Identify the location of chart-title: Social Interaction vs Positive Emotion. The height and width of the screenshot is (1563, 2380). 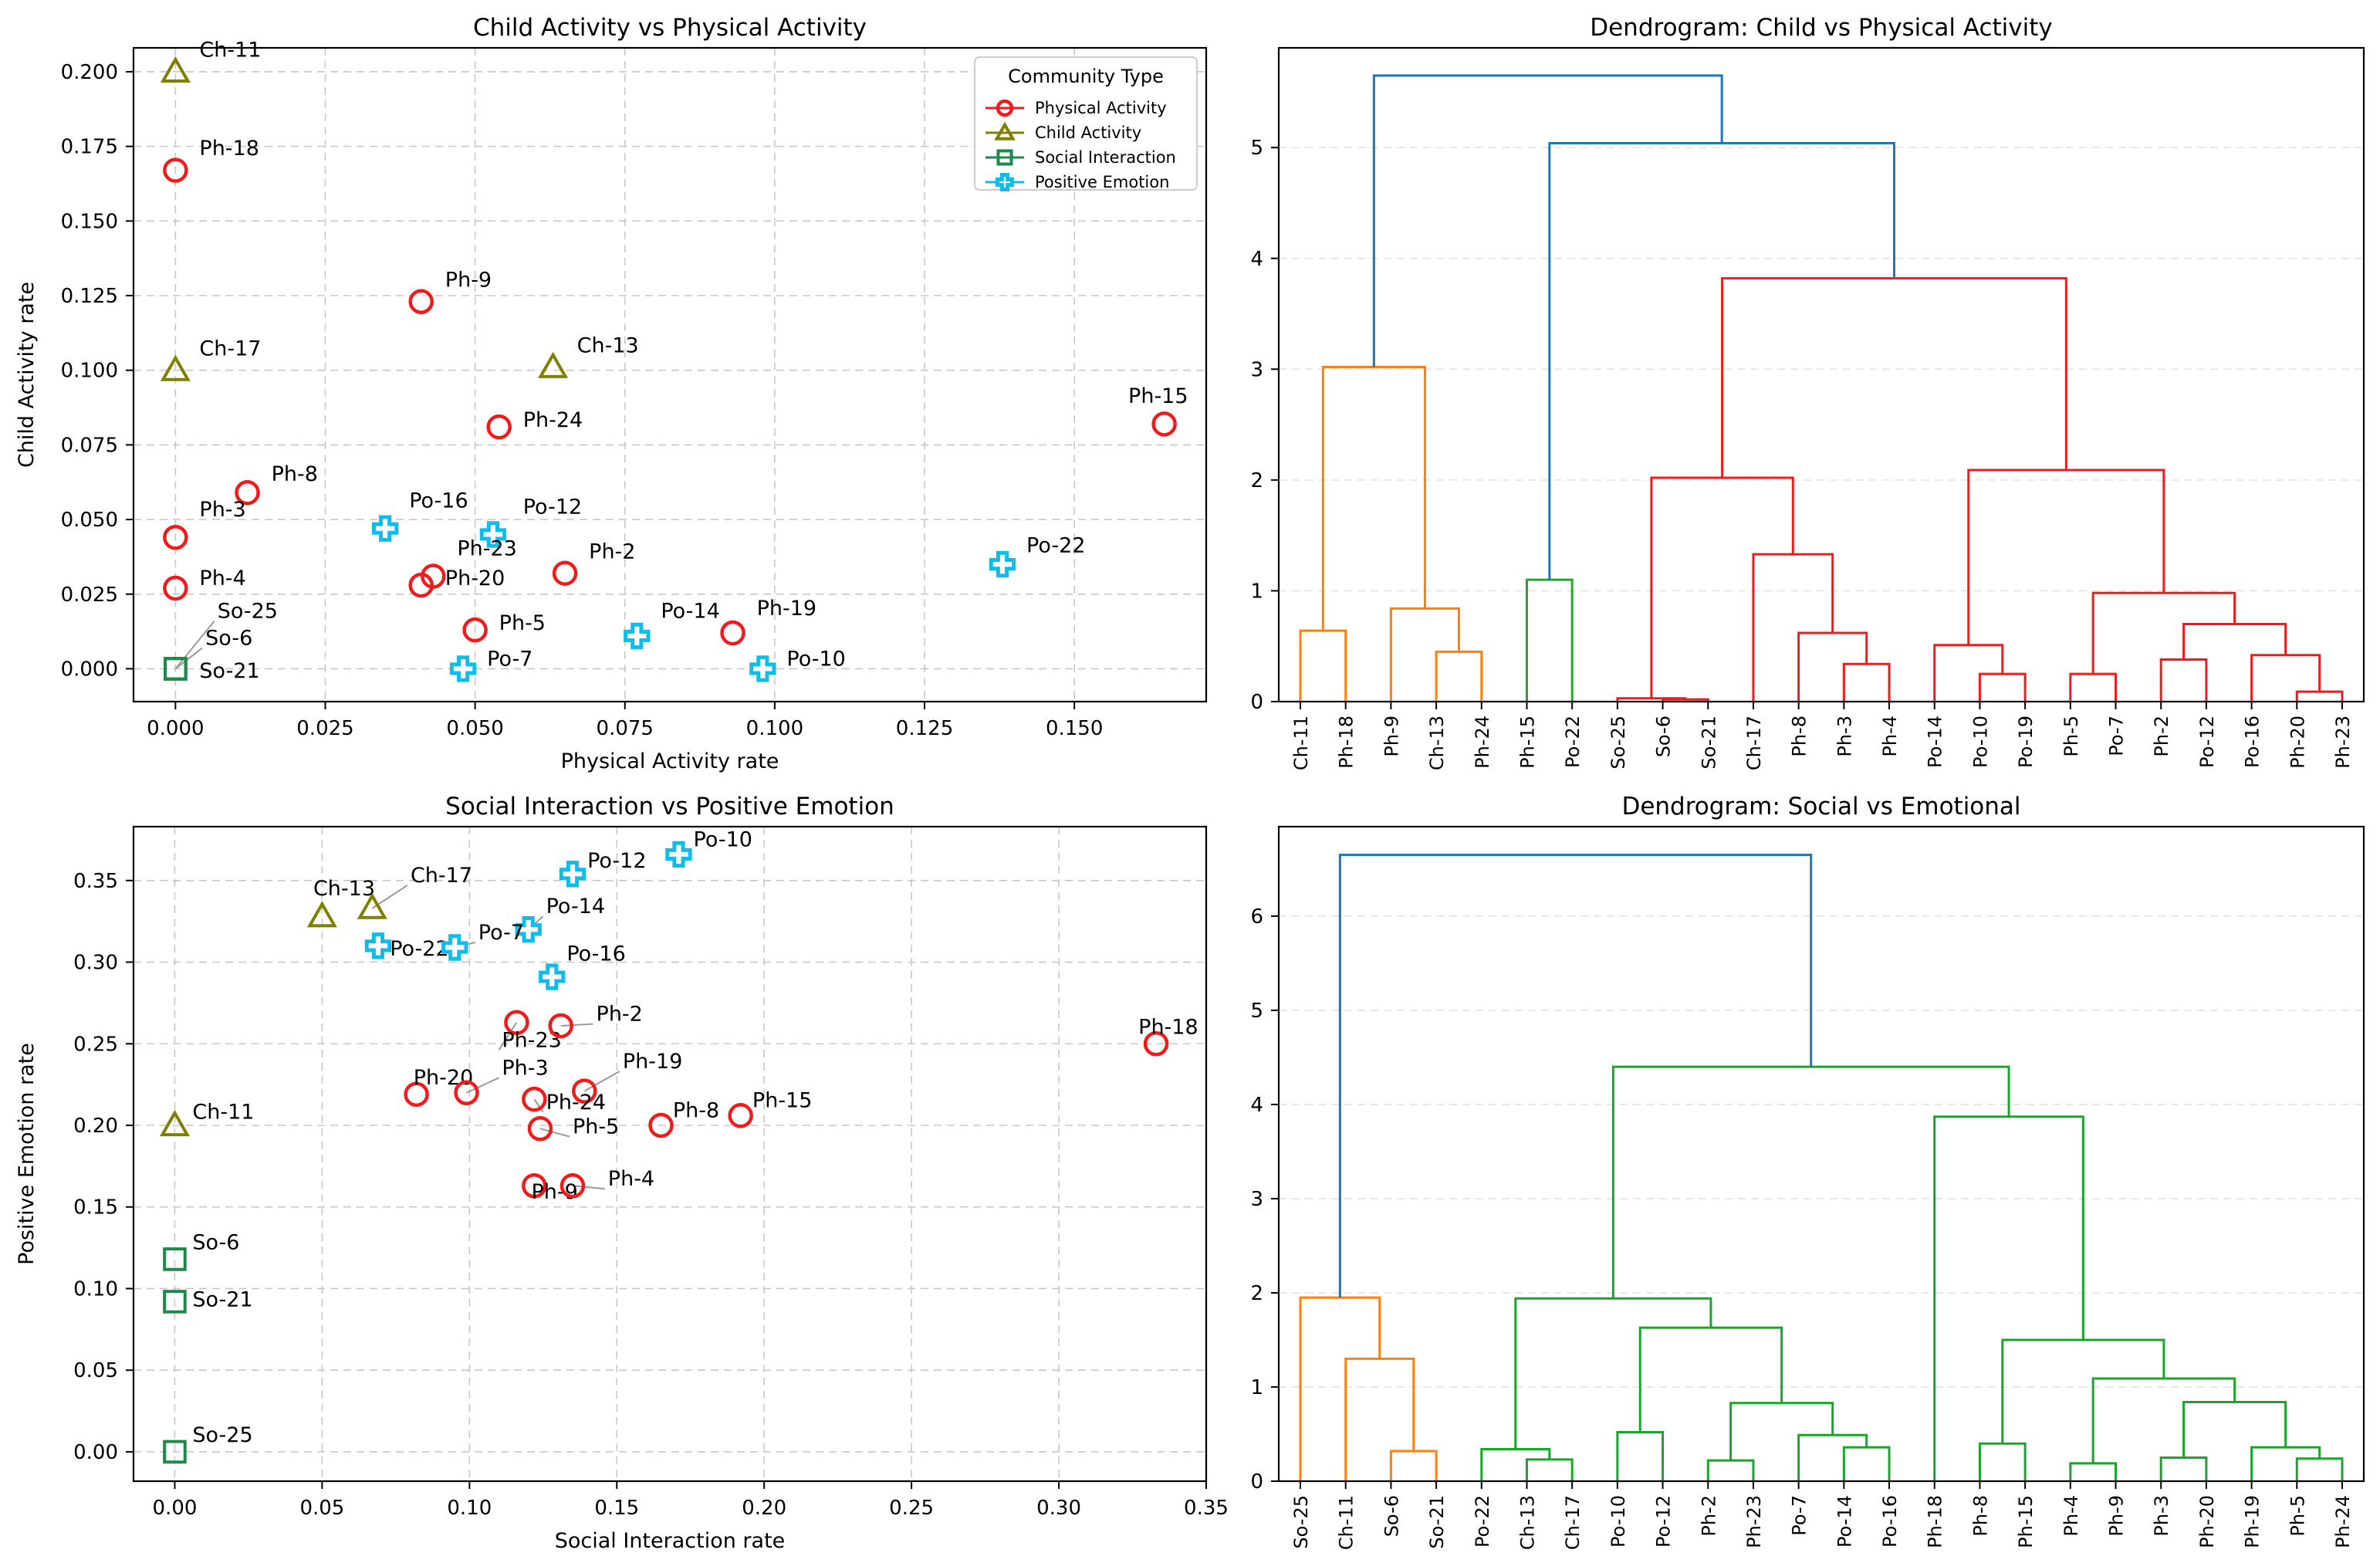
(670, 806).